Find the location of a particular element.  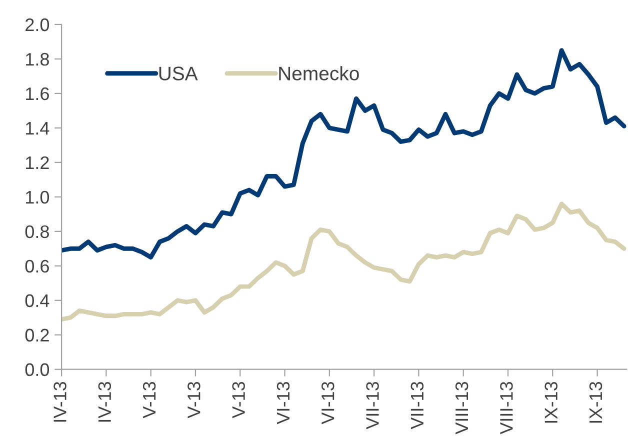

y-tick-label: 1.8 is located at coordinates (37, 59).